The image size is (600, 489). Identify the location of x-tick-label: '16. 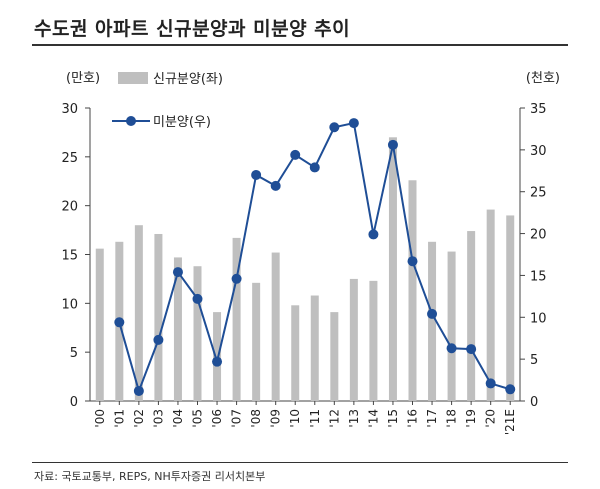
(413, 418).